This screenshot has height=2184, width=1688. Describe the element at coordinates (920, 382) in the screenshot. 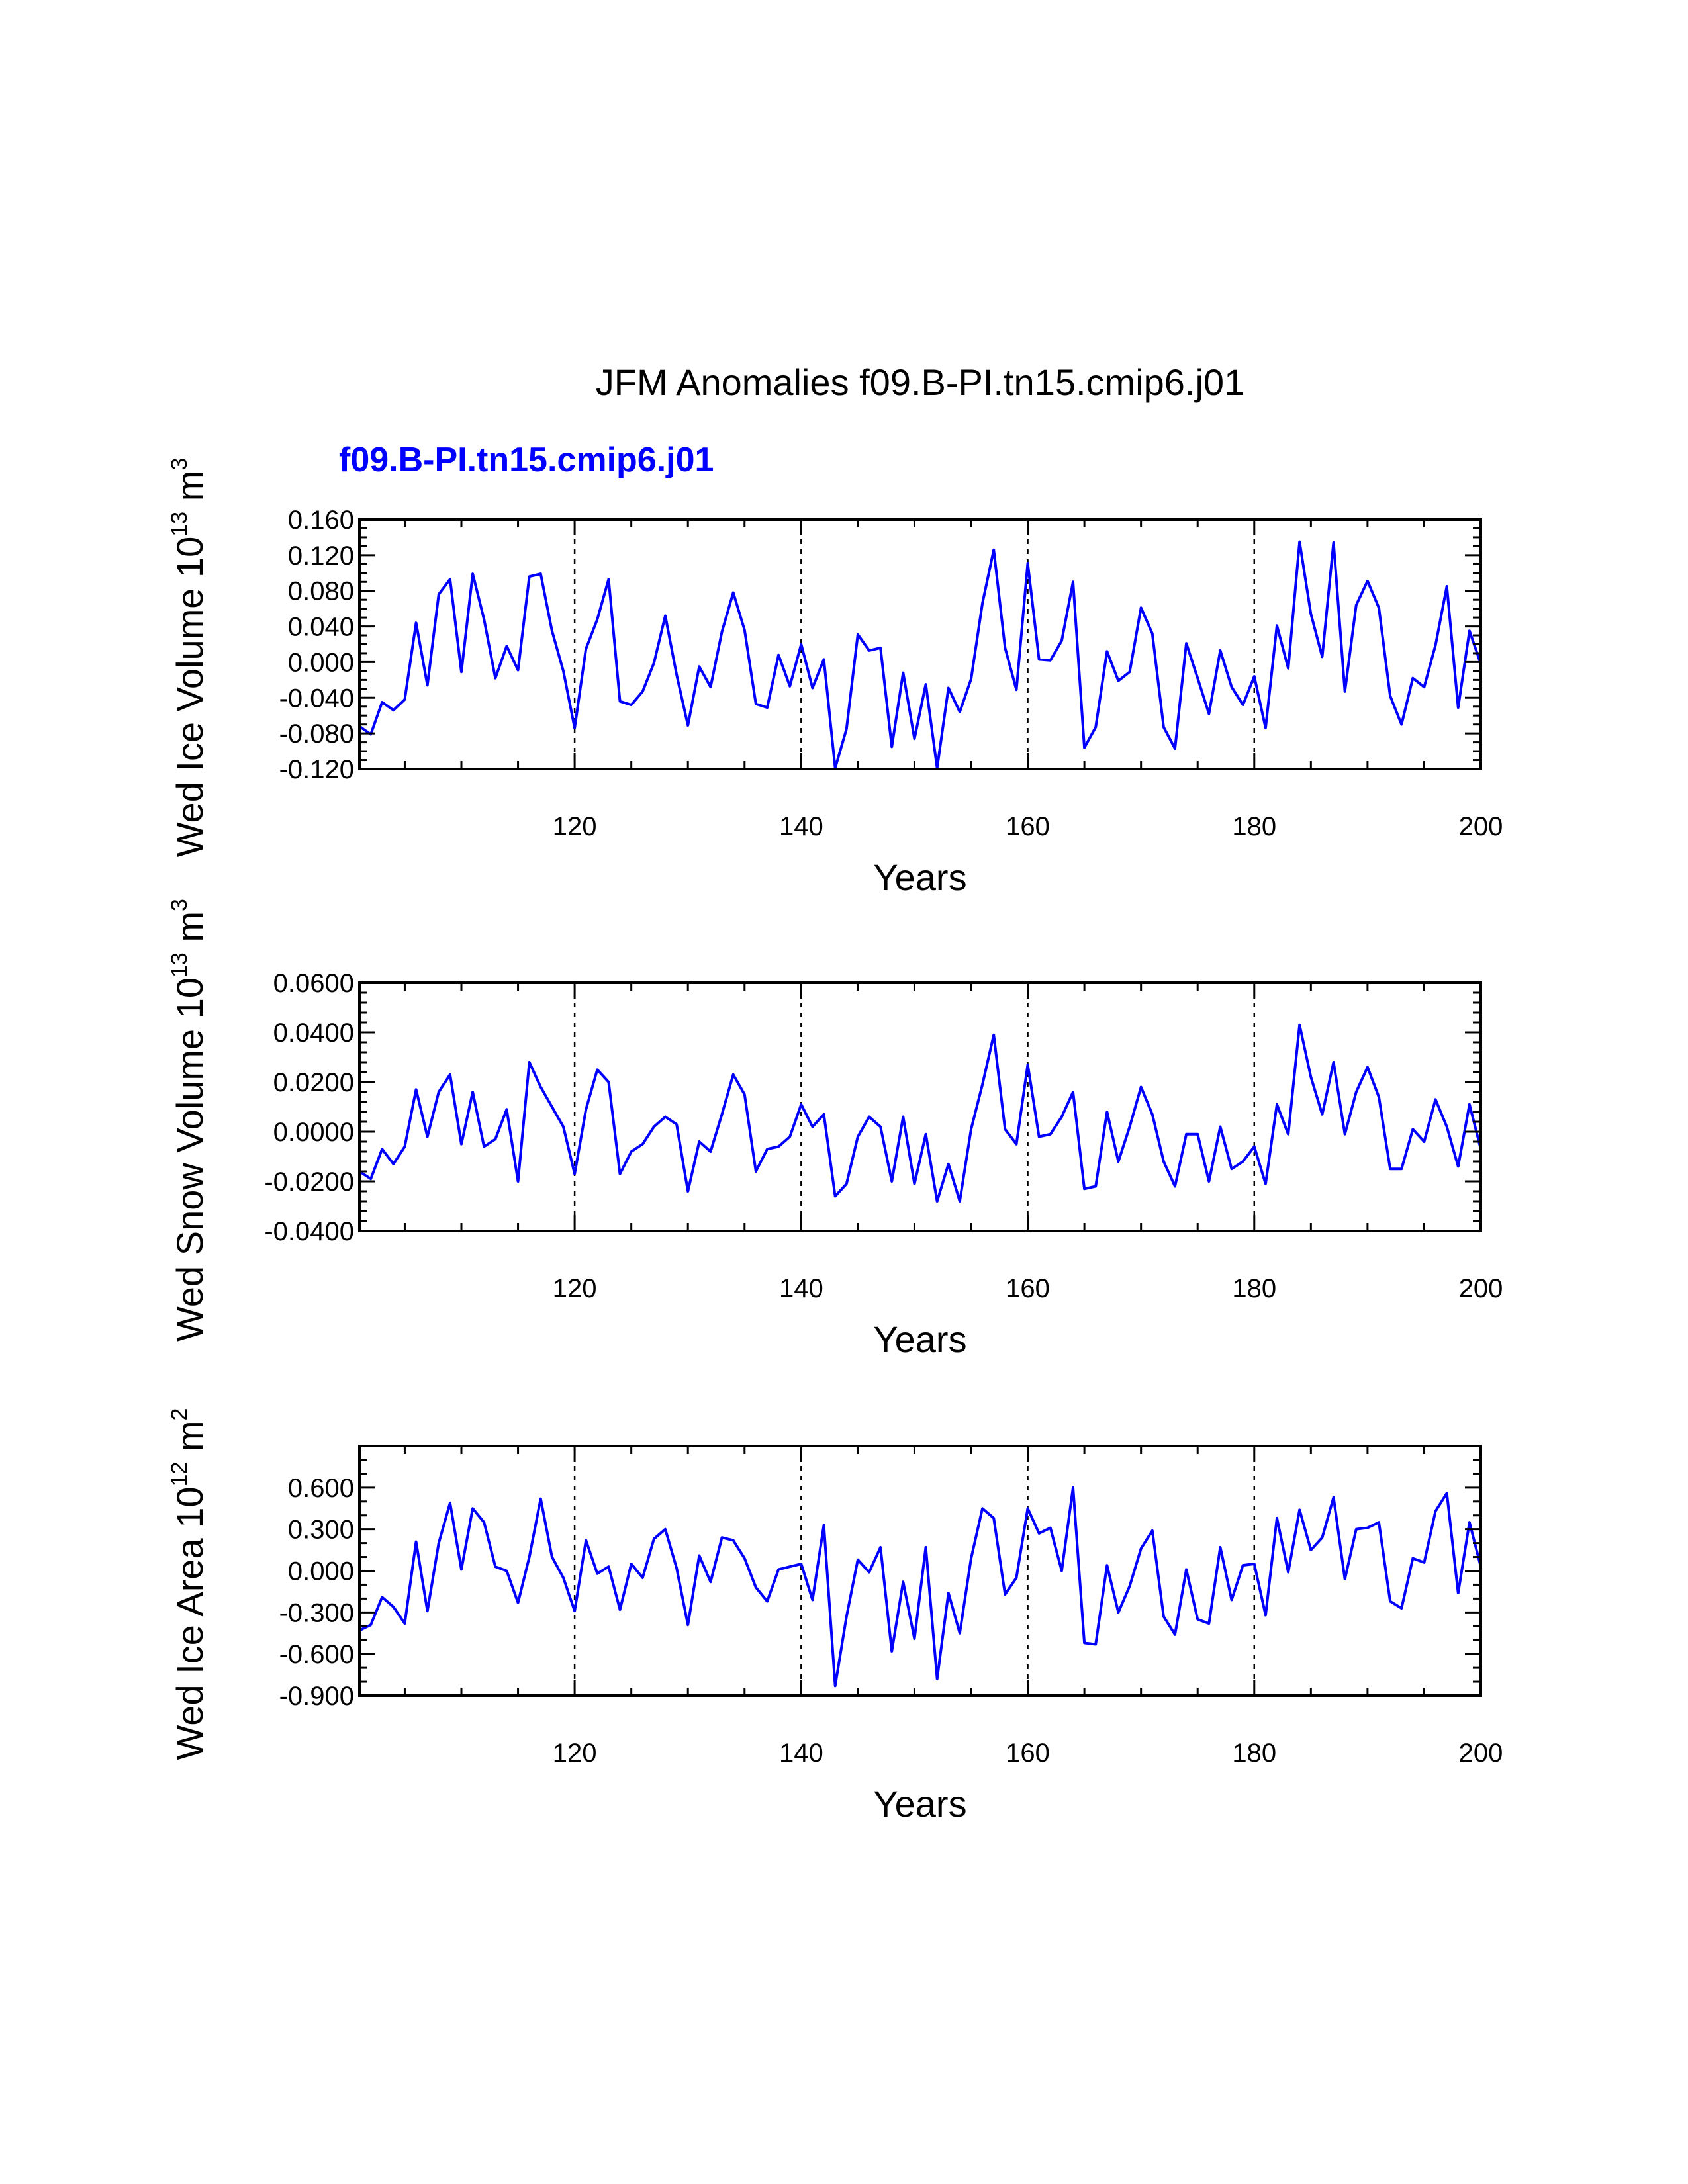

I see `figure-title: JFM Anomalies f09.B-PI.tn15.cmip6.j01` at that location.